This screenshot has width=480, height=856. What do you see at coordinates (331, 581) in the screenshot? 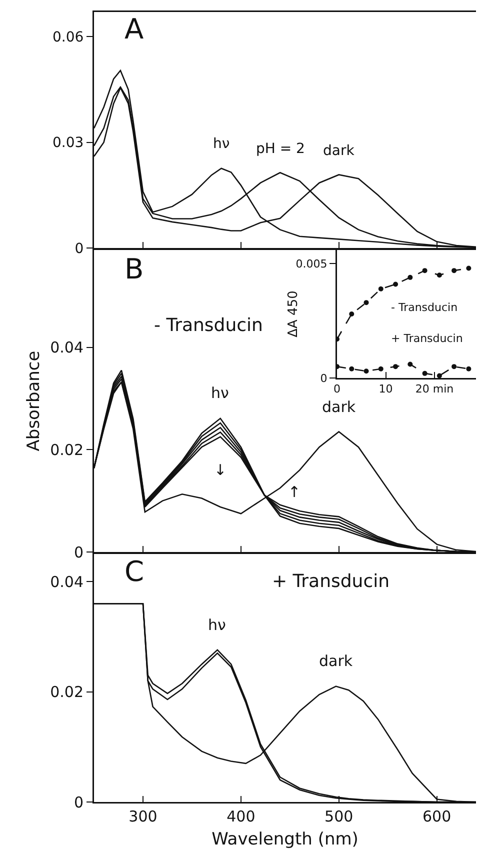
I see `text: + Transducin` at bounding box center [331, 581].